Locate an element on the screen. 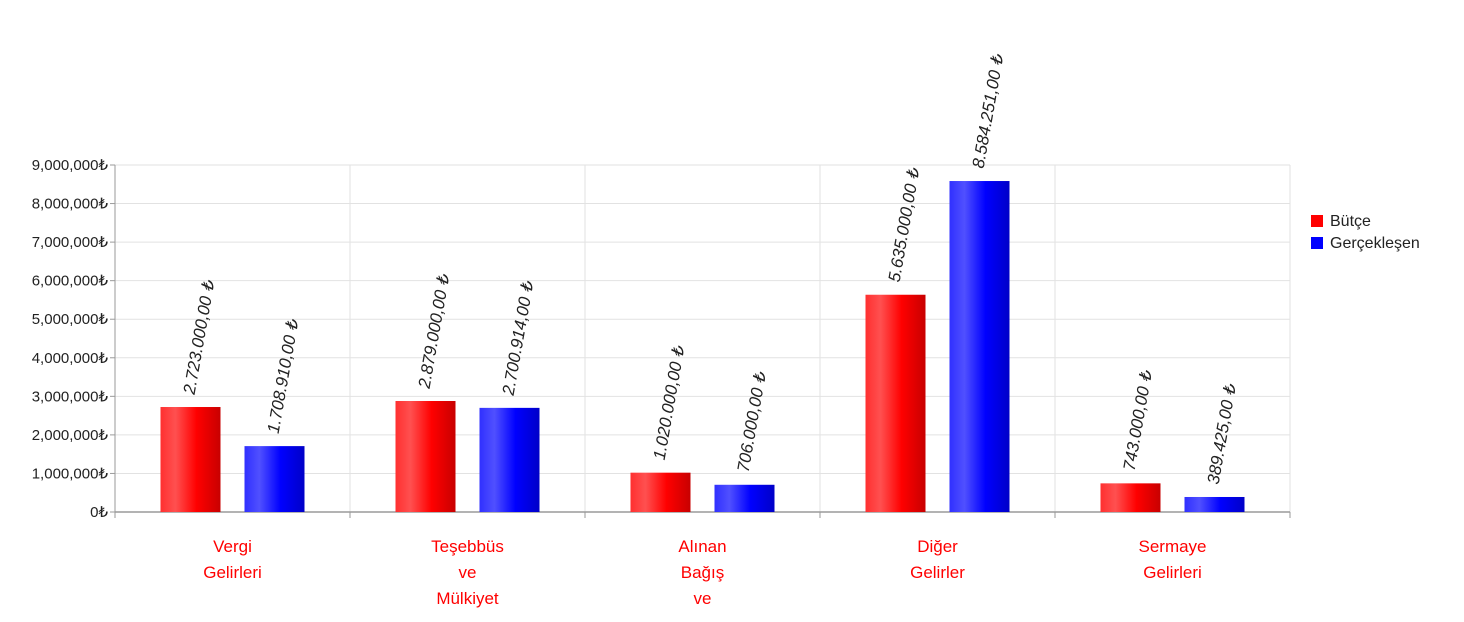  data-label: 1.708.910,00 ₺ is located at coordinates (283, 376).